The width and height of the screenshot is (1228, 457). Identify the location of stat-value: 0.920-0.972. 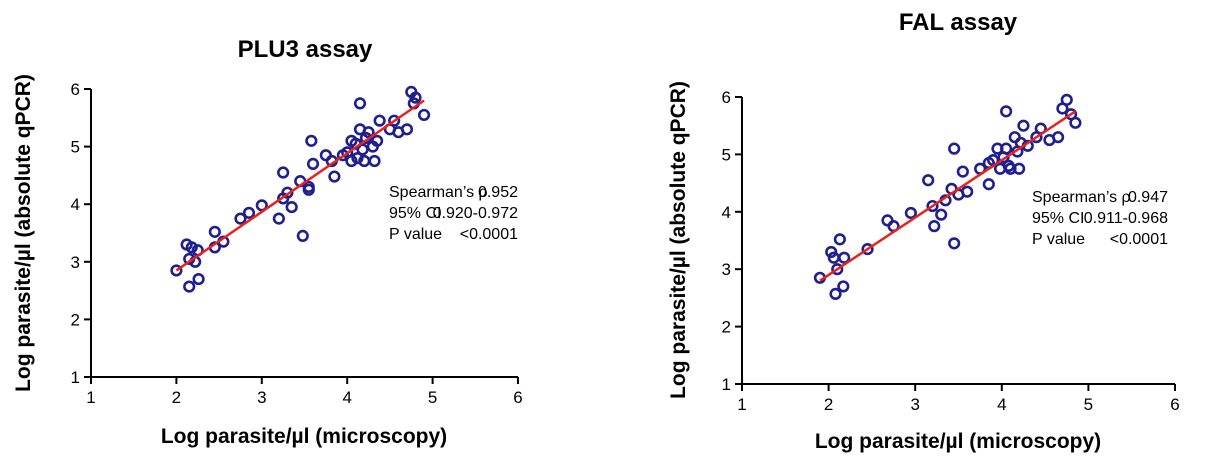
(476, 213).